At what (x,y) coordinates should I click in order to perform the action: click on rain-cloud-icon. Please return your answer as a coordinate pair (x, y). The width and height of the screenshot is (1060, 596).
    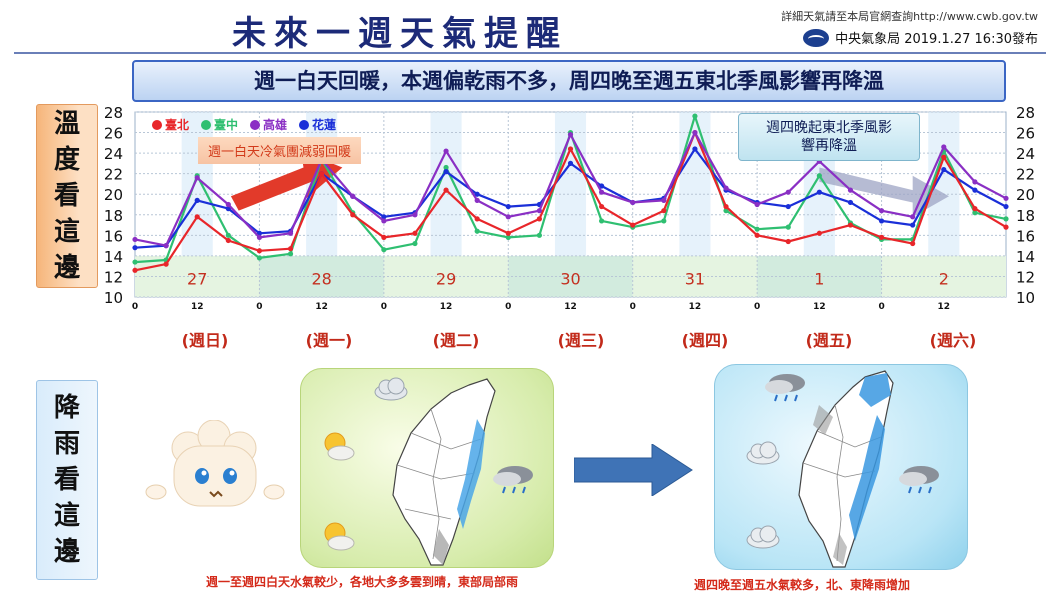
    Looking at the image, I should click on (785, 388).